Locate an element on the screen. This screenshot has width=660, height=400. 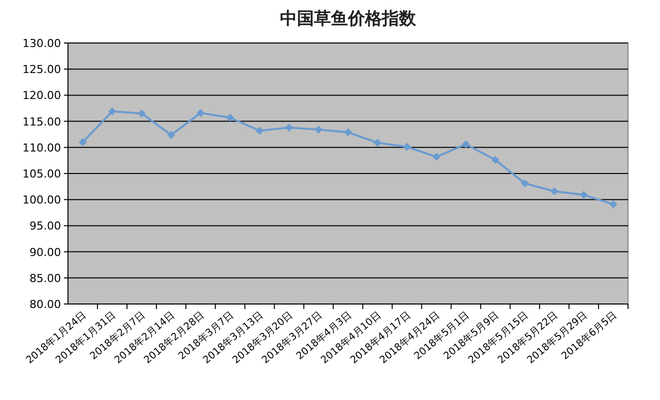
y-tick-label: 80.00 is located at coordinates (45, 304).